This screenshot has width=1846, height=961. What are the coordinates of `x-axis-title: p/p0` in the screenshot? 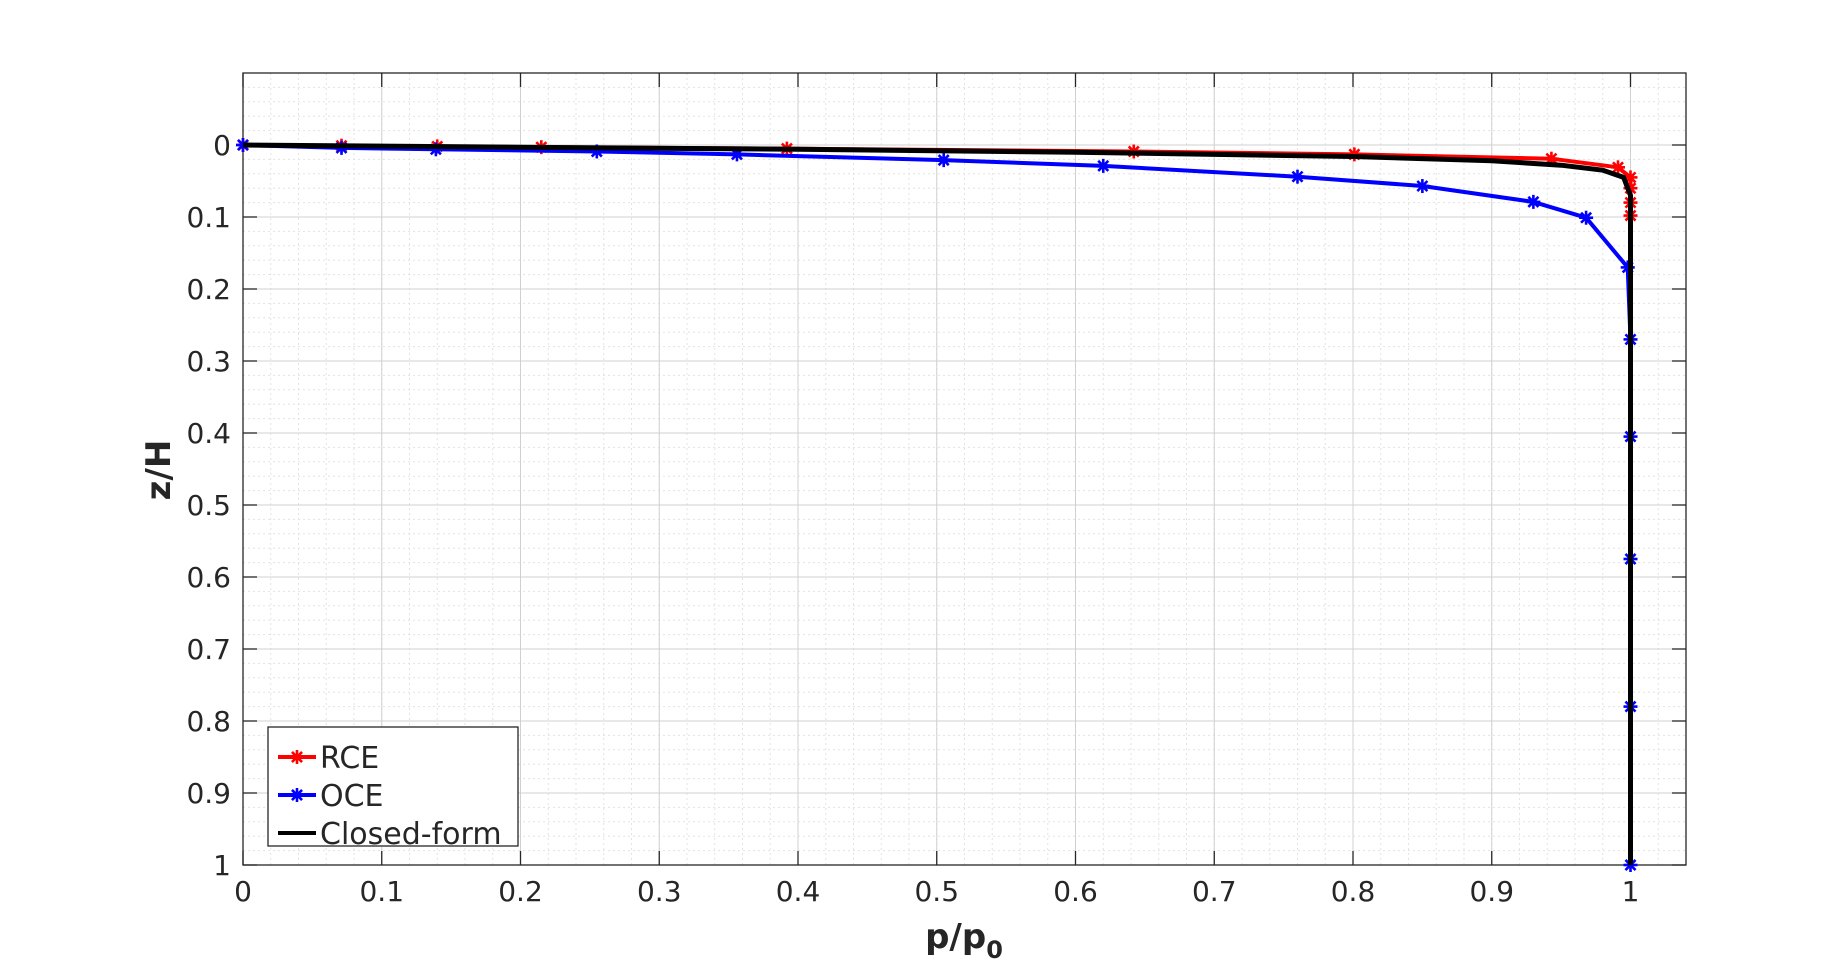 It's located at (964, 939).